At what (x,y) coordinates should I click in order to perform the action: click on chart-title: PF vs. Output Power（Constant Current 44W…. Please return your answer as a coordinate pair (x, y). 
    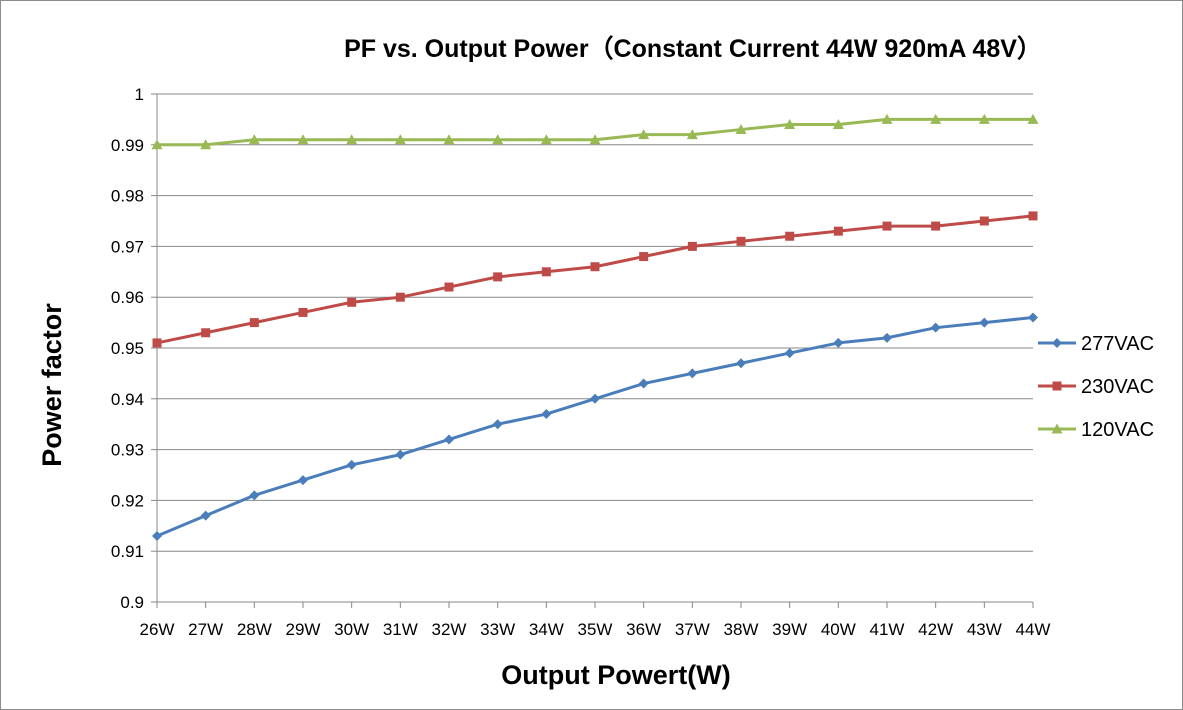
    Looking at the image, I should click on (693, 48).